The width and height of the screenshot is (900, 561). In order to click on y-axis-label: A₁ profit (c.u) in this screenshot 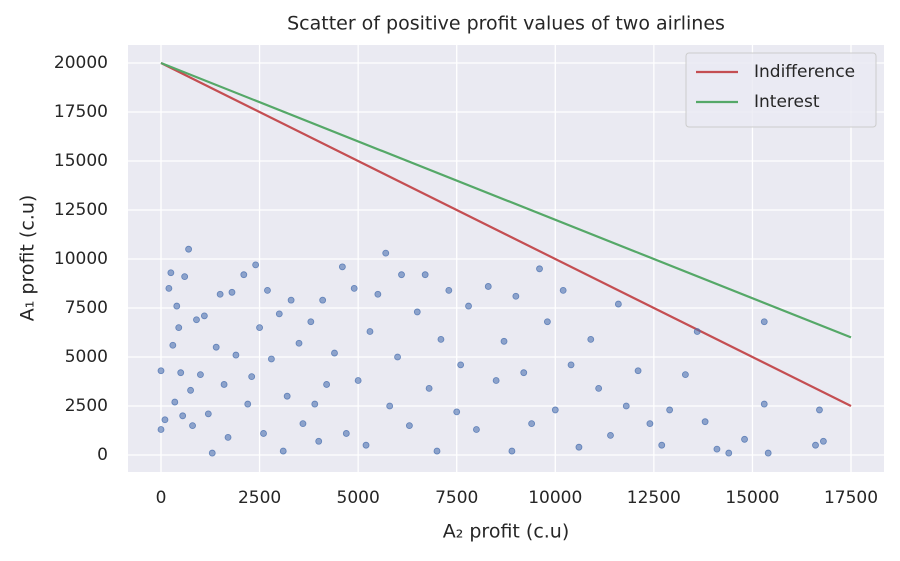, I will do `click(28, 258)`.